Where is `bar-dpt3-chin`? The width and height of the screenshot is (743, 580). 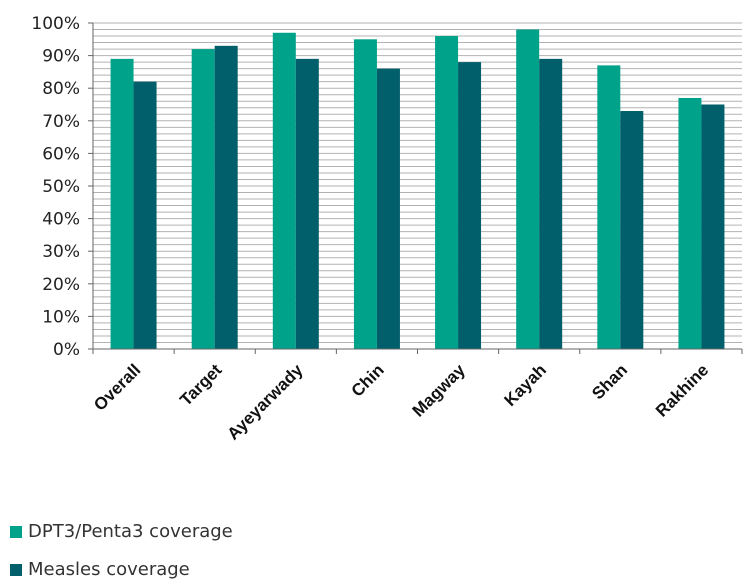 bar-dpt3-chin is located at coordinates (365, 194).